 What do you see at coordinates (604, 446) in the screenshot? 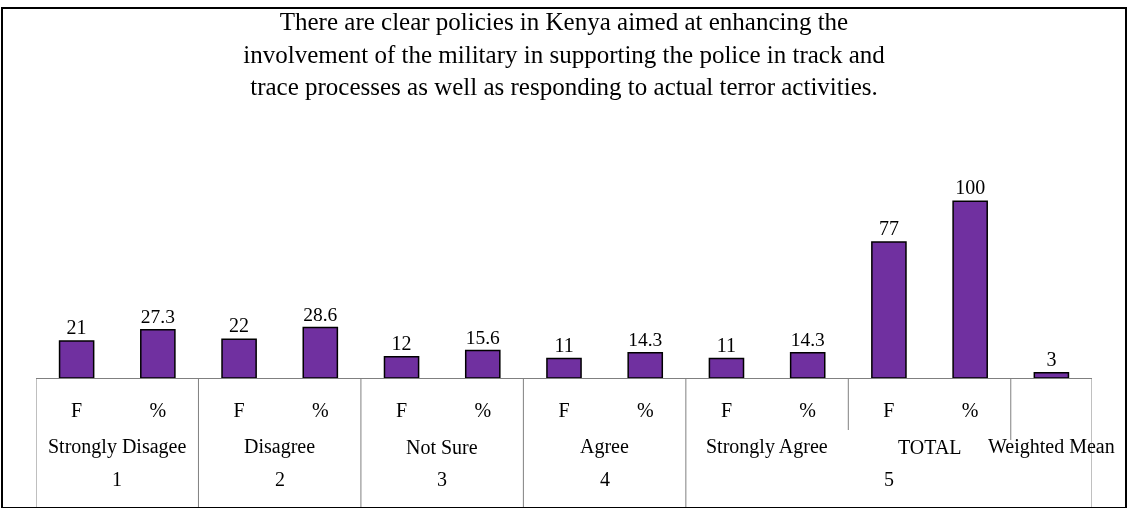
I see `text: Agree` at bounding box center [604, 446].